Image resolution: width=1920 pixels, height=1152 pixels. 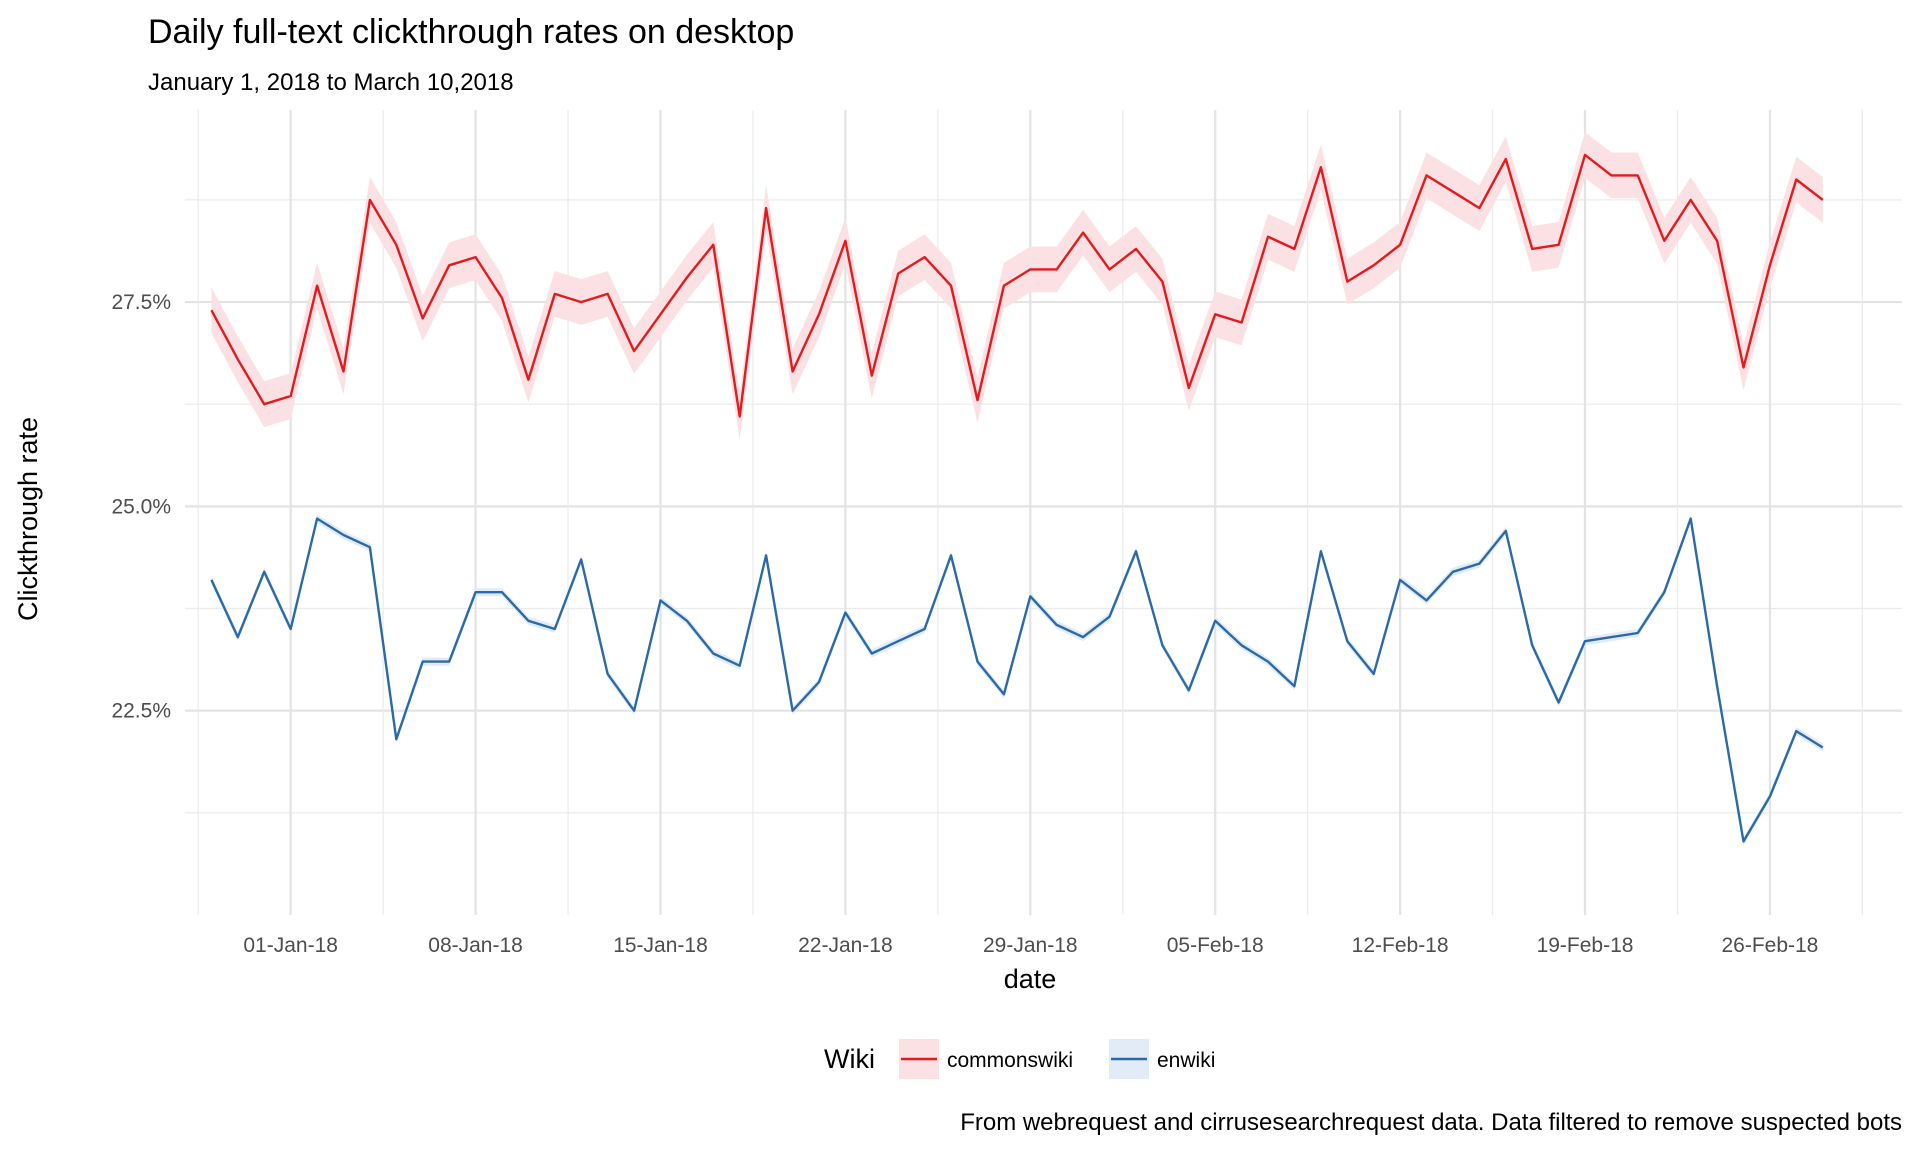 What do you see at coordinates (845, 945) in the screenshot?
I see `x-tick-label: 22-Jan-18` at bounding box center [845, 945].